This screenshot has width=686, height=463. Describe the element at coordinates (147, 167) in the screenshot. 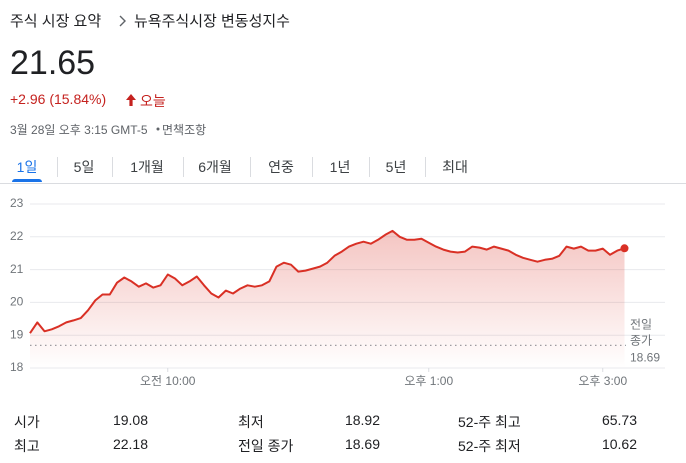

I see `range-tab: 1개월` at that location.